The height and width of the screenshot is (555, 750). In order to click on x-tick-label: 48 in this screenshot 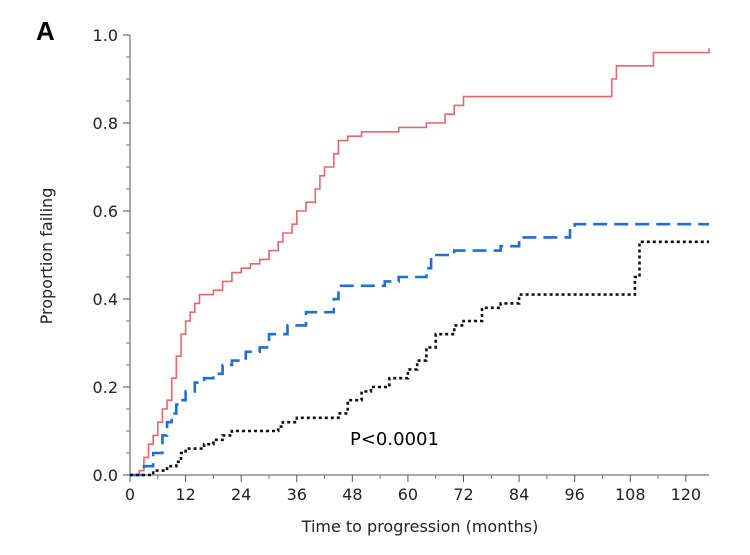, I will do `click(352, 494)`.